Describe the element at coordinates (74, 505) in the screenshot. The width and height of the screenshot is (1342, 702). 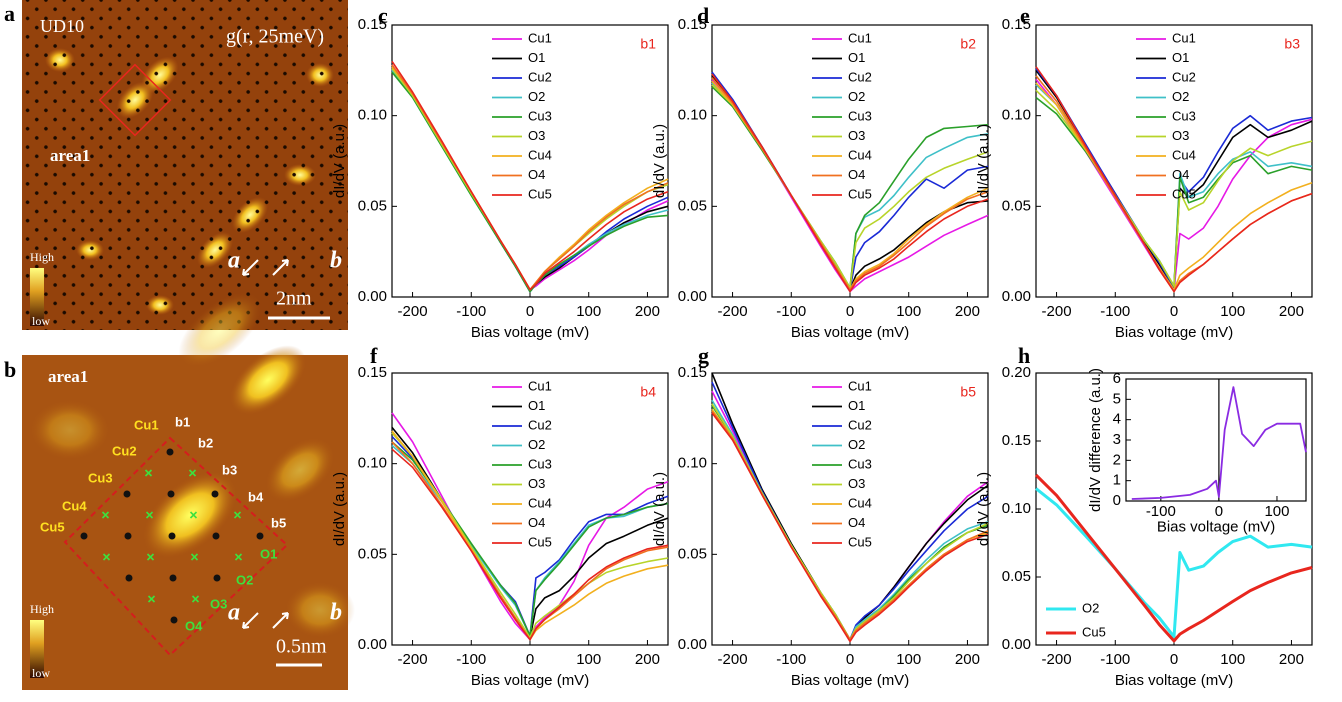
I see `site-label: Cu4` at that location.